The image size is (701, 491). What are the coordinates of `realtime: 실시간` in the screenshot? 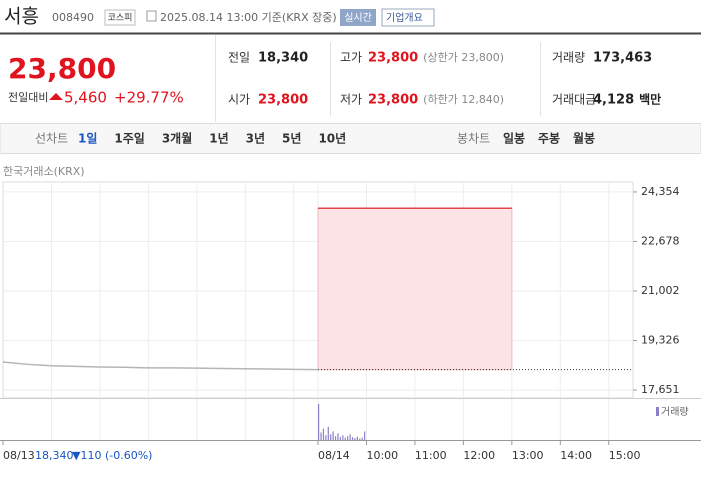 It's located at (358, 18).